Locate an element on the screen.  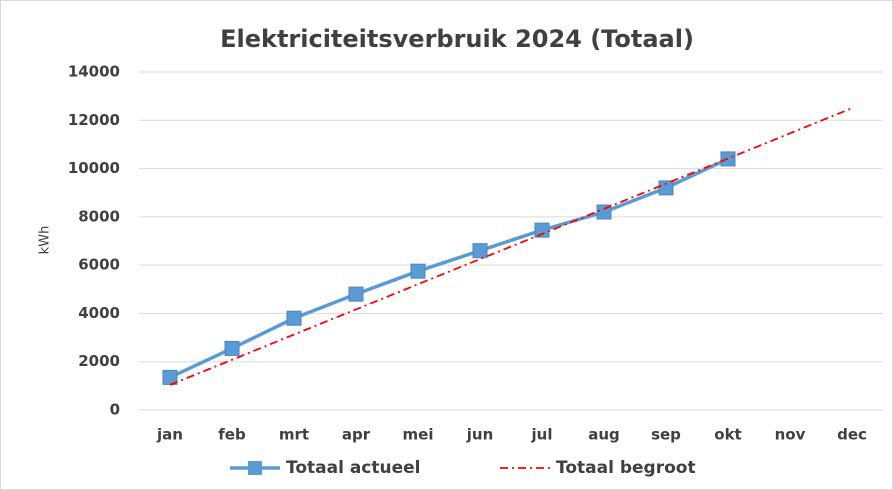
x-tick-label: nov is located at coordinates (790, 435).